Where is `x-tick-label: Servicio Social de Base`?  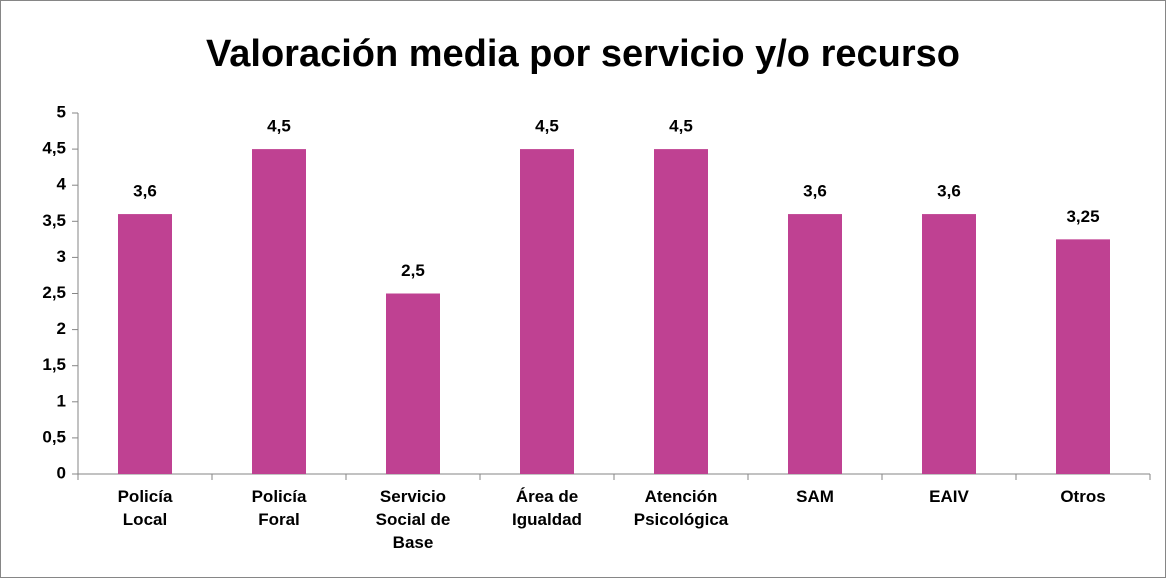
x-tick-label: Servicio Social de Base is located at coordinates (413, 519).